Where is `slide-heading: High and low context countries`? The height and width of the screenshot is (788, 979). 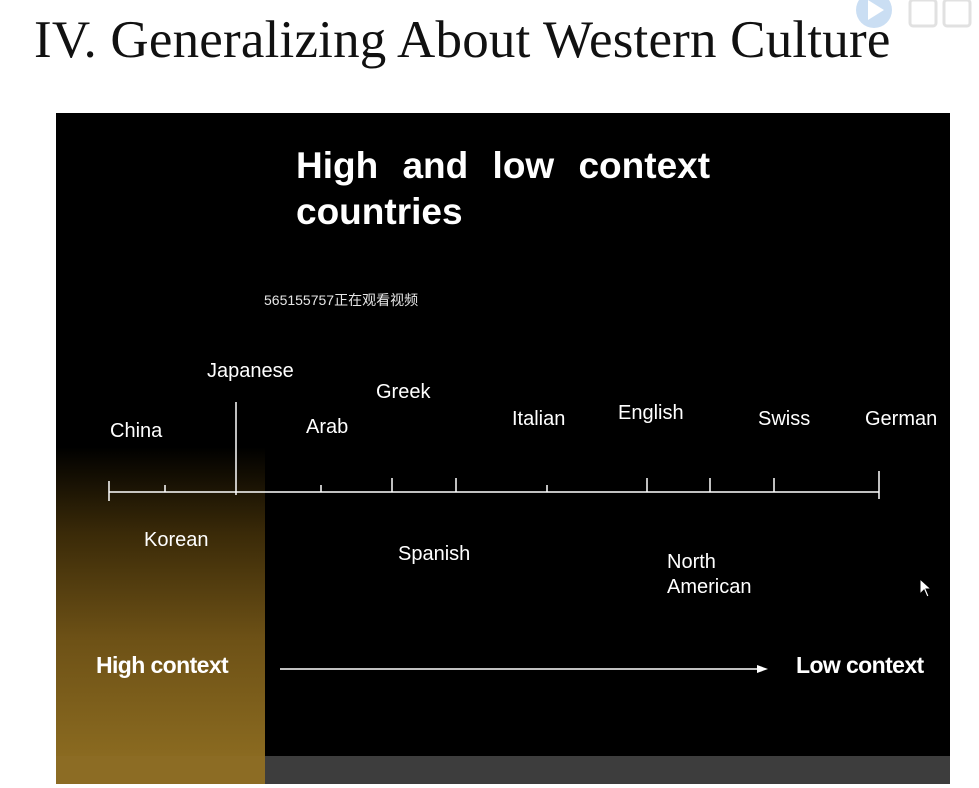 slide-heading: High and low context countries is located at coordinates (503, 188).